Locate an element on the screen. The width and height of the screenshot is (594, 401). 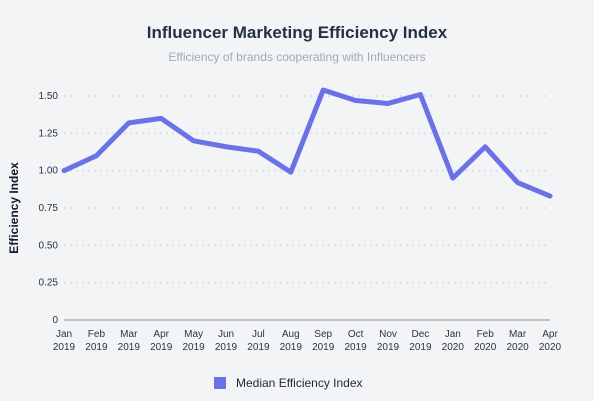
x-tick-label: Jan 2020 is located at coordinates (453, 341).